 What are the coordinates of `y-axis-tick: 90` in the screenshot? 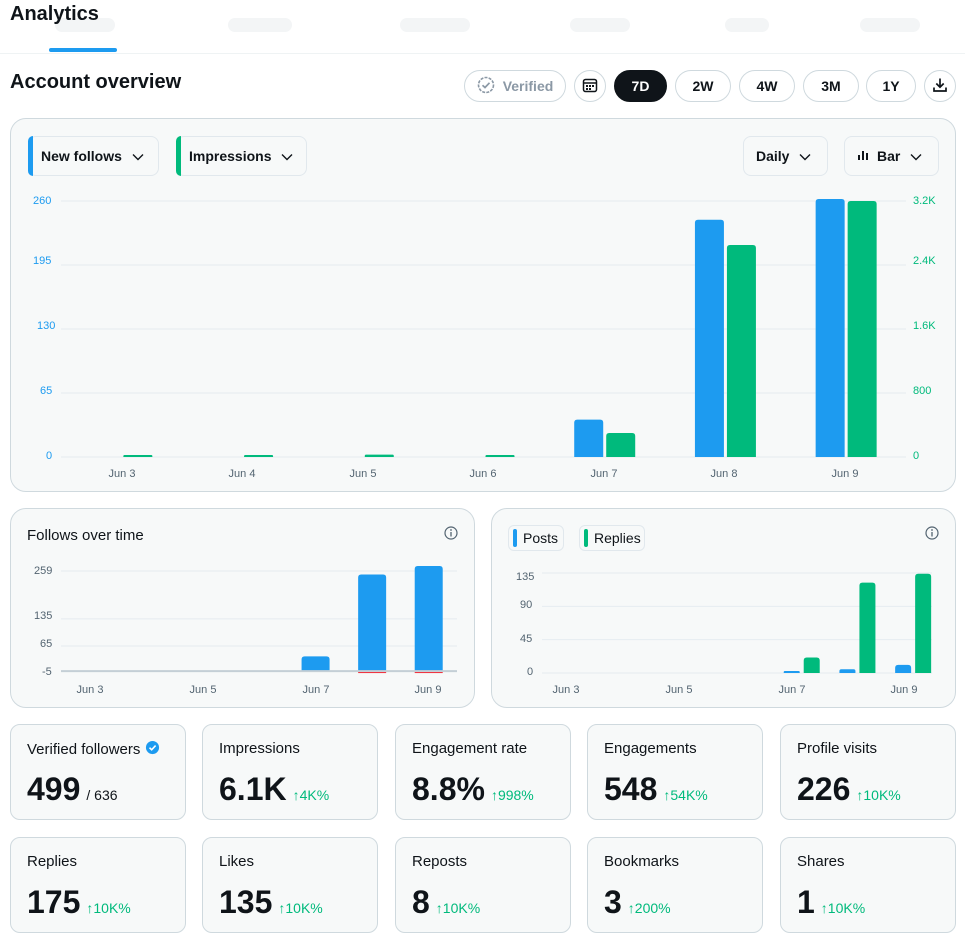 It's located at (526, 605).